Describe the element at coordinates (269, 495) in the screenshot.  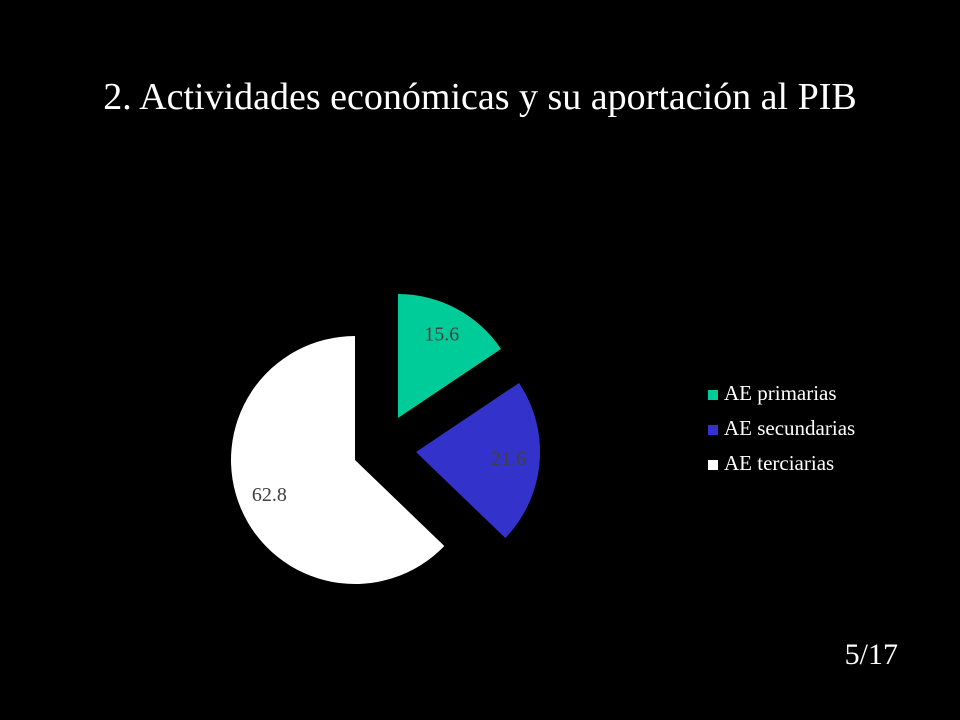
I see `data-label: 62.8` at that location.